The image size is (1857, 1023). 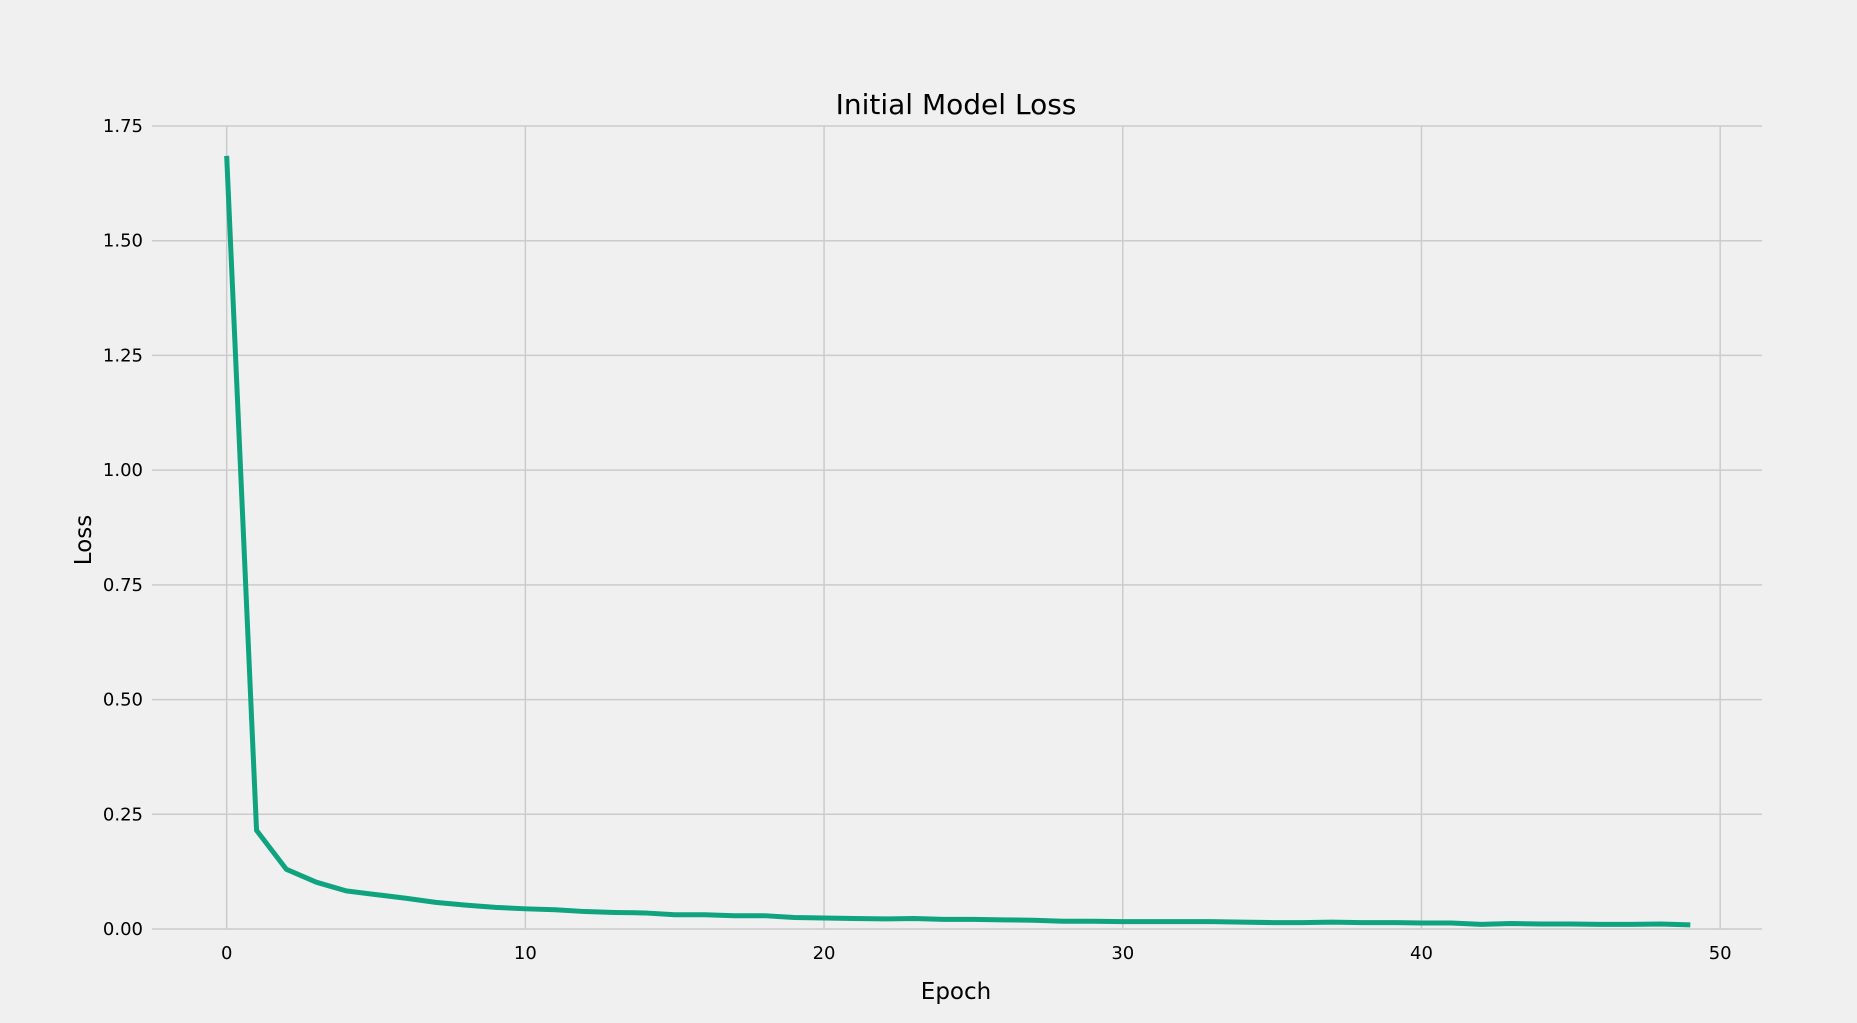 I want to click on chart-title: Initial Model Loss, so click(x=956, y=104).